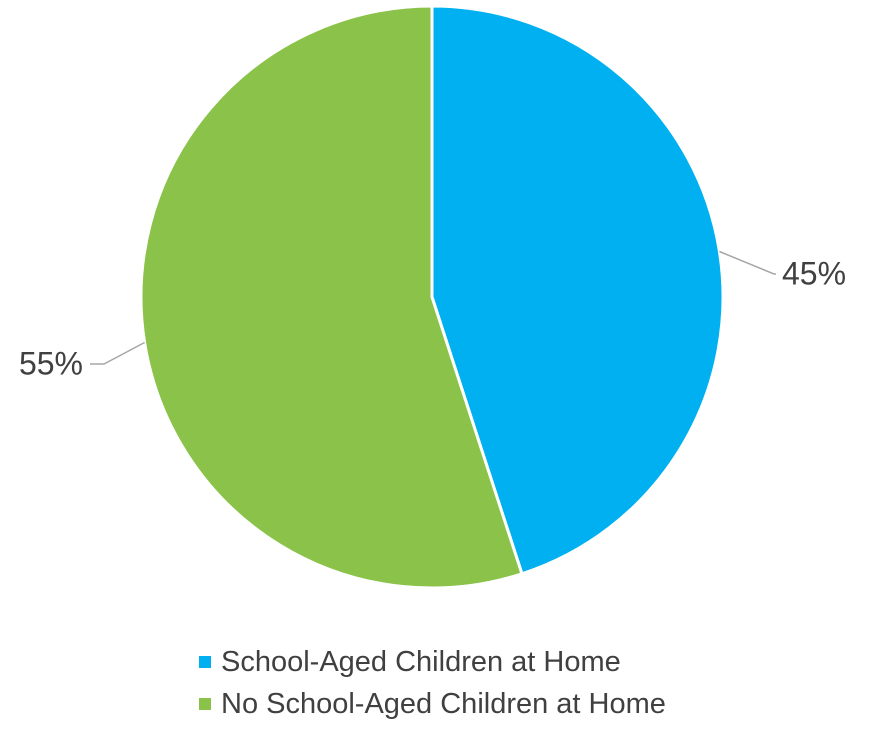 The height and width of the screenshot is (729, 877). Describe the element at coordinates (433, 307) in the screenshot. I see `leader-lines` at that location.